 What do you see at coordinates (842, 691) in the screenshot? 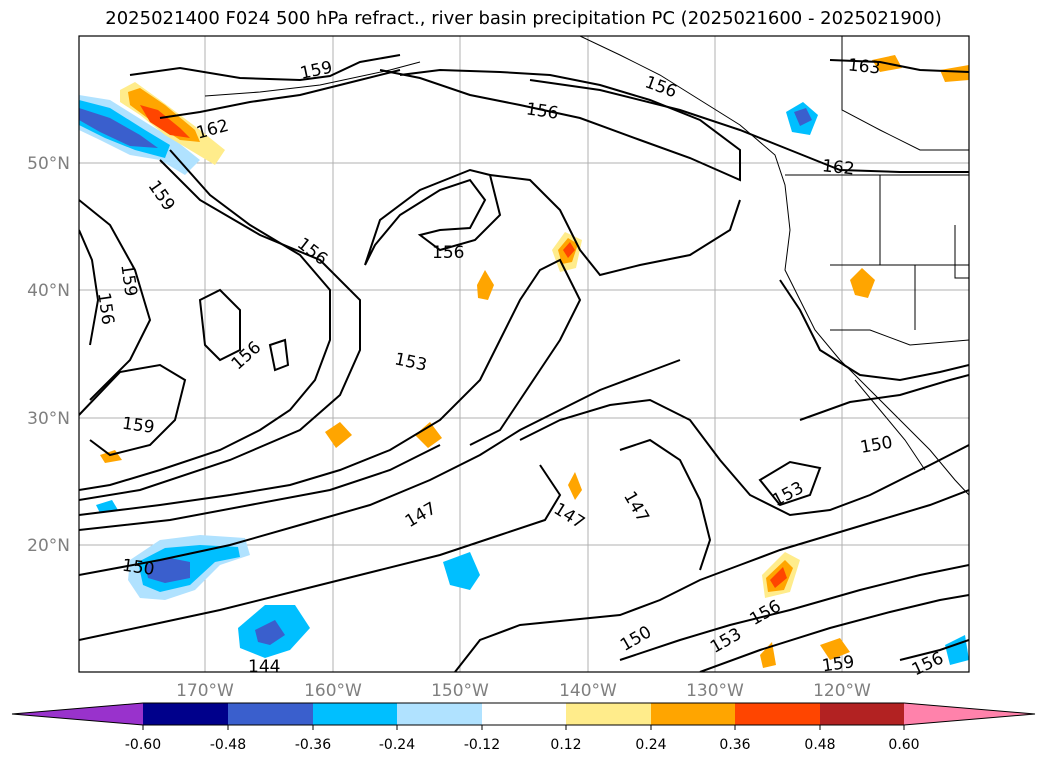
I see `lon-label: 120°W` at bounding box center [842, 691].